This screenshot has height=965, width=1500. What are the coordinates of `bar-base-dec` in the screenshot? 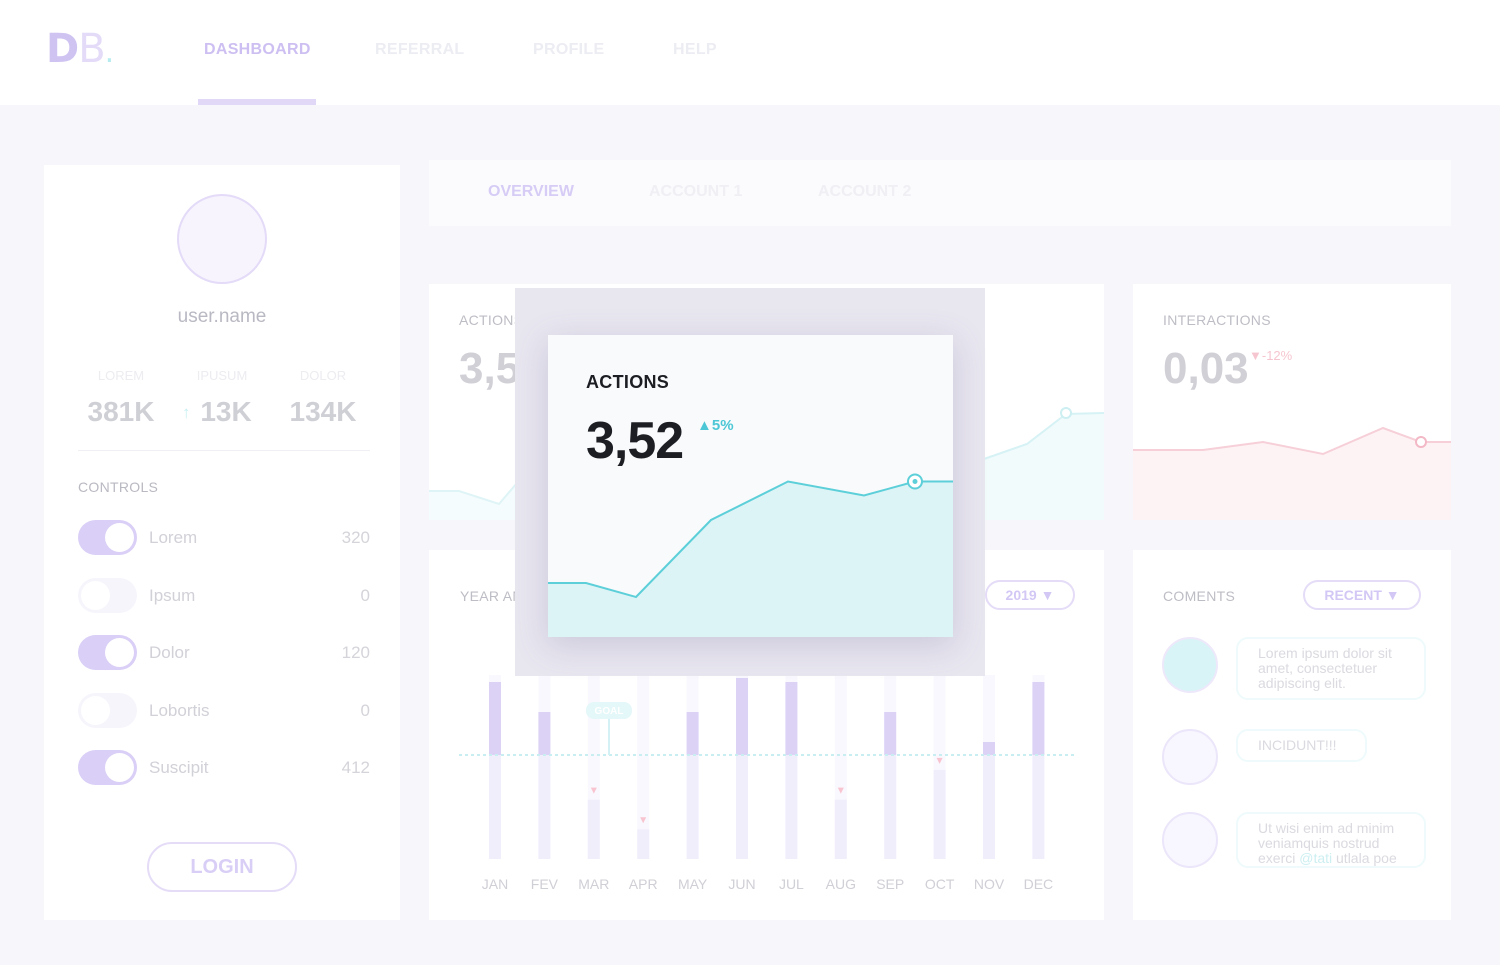 It's located at (1038, 807).